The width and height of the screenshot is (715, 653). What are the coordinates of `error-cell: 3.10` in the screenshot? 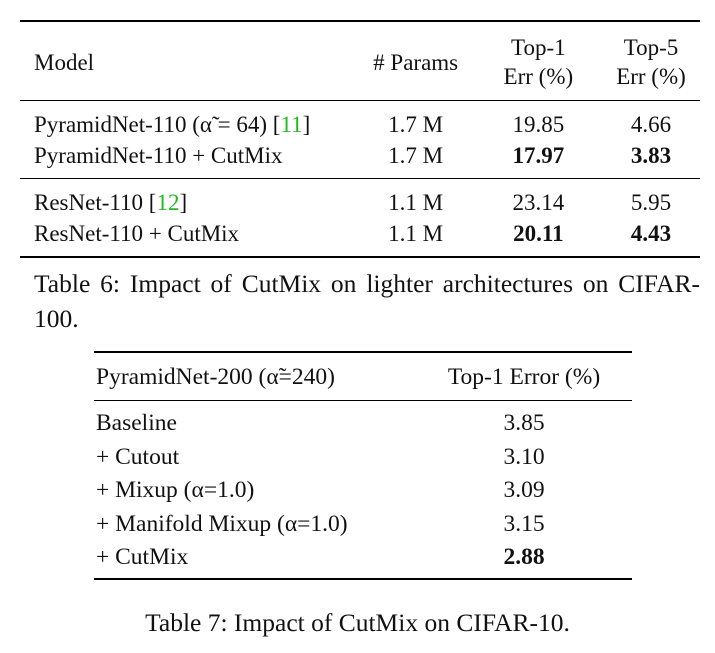 It's located at (524, 456).